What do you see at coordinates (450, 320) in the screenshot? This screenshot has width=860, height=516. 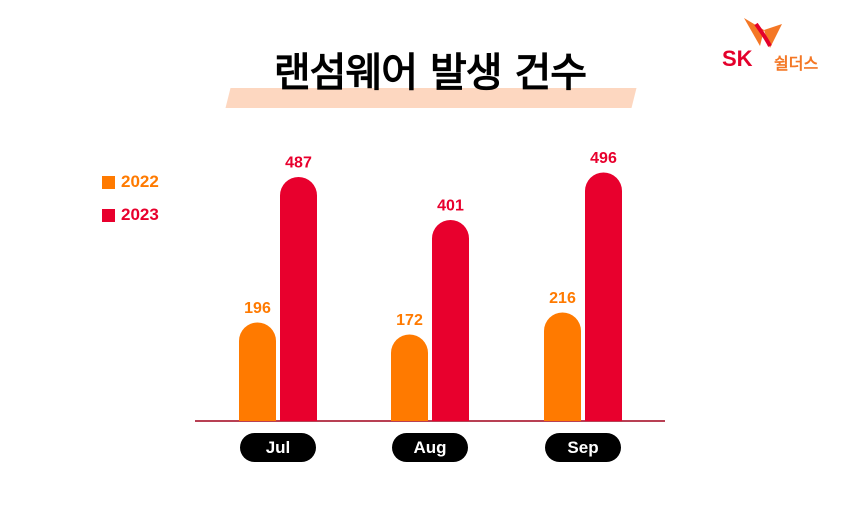 I see `bar-2023-Aug` at bounding box center [450, 320].